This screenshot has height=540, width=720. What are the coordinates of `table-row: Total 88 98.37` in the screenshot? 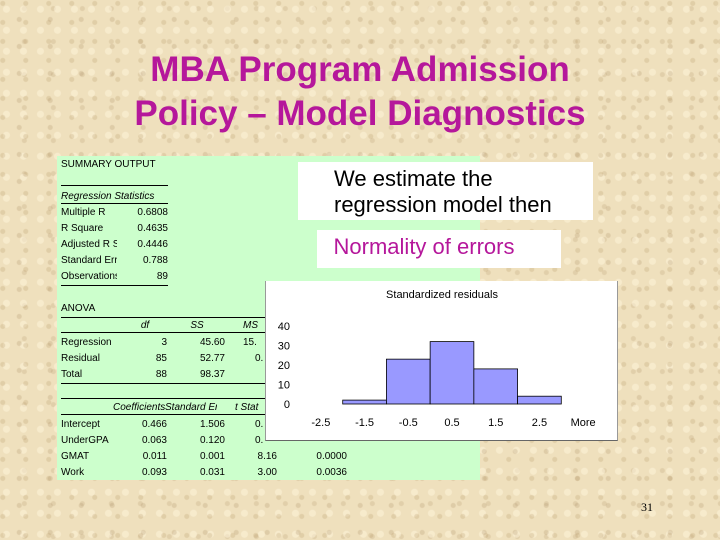 It's located at (163, 374).